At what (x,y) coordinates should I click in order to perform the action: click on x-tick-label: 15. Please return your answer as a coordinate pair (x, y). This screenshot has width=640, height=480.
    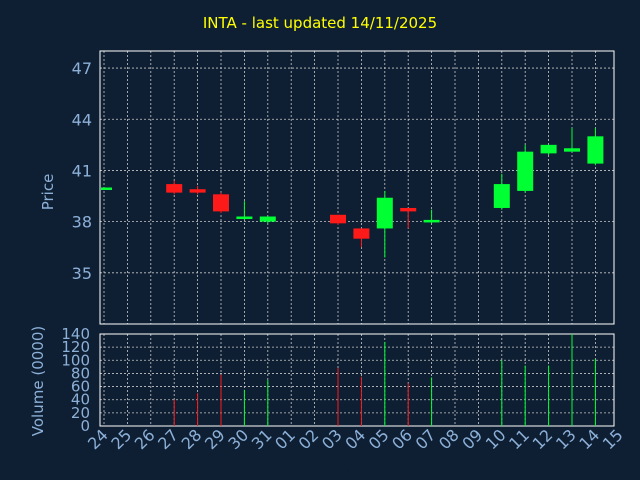
    Looking at the image, I should click on (613, 439).